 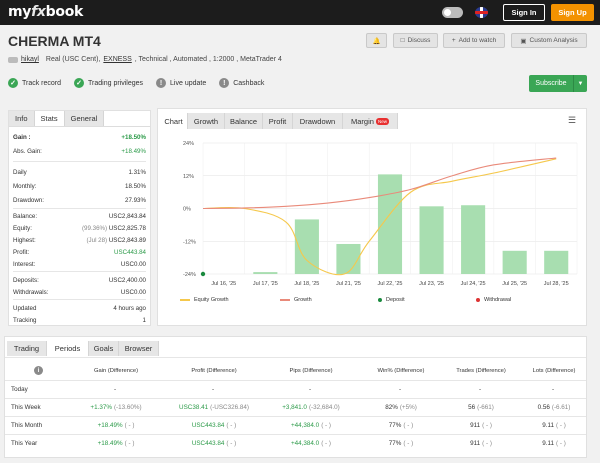 I want to click on y-tick-label: -24%, so click(x=189, y=275).